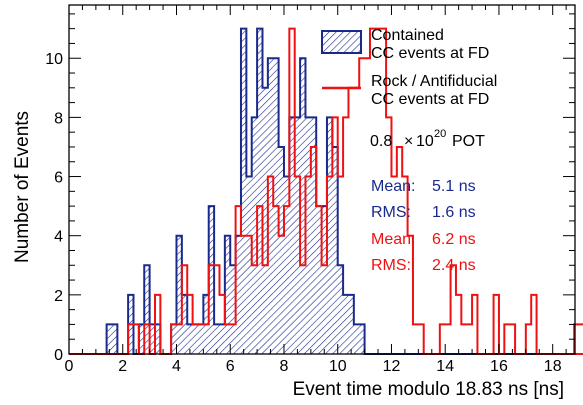  Describe the element at coordinates (54, 59) in the screenshot. I see `y-tick-label: 10` at that location.